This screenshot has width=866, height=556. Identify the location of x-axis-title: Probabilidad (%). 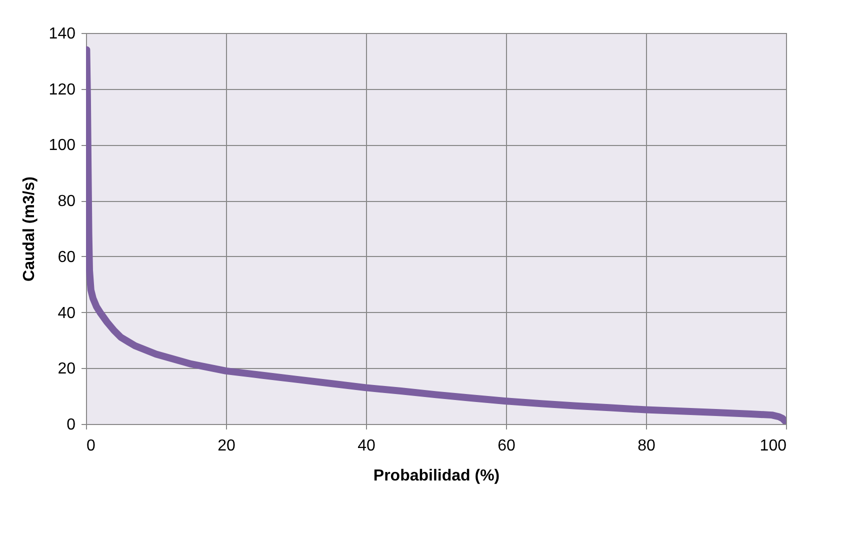
(436, 476).